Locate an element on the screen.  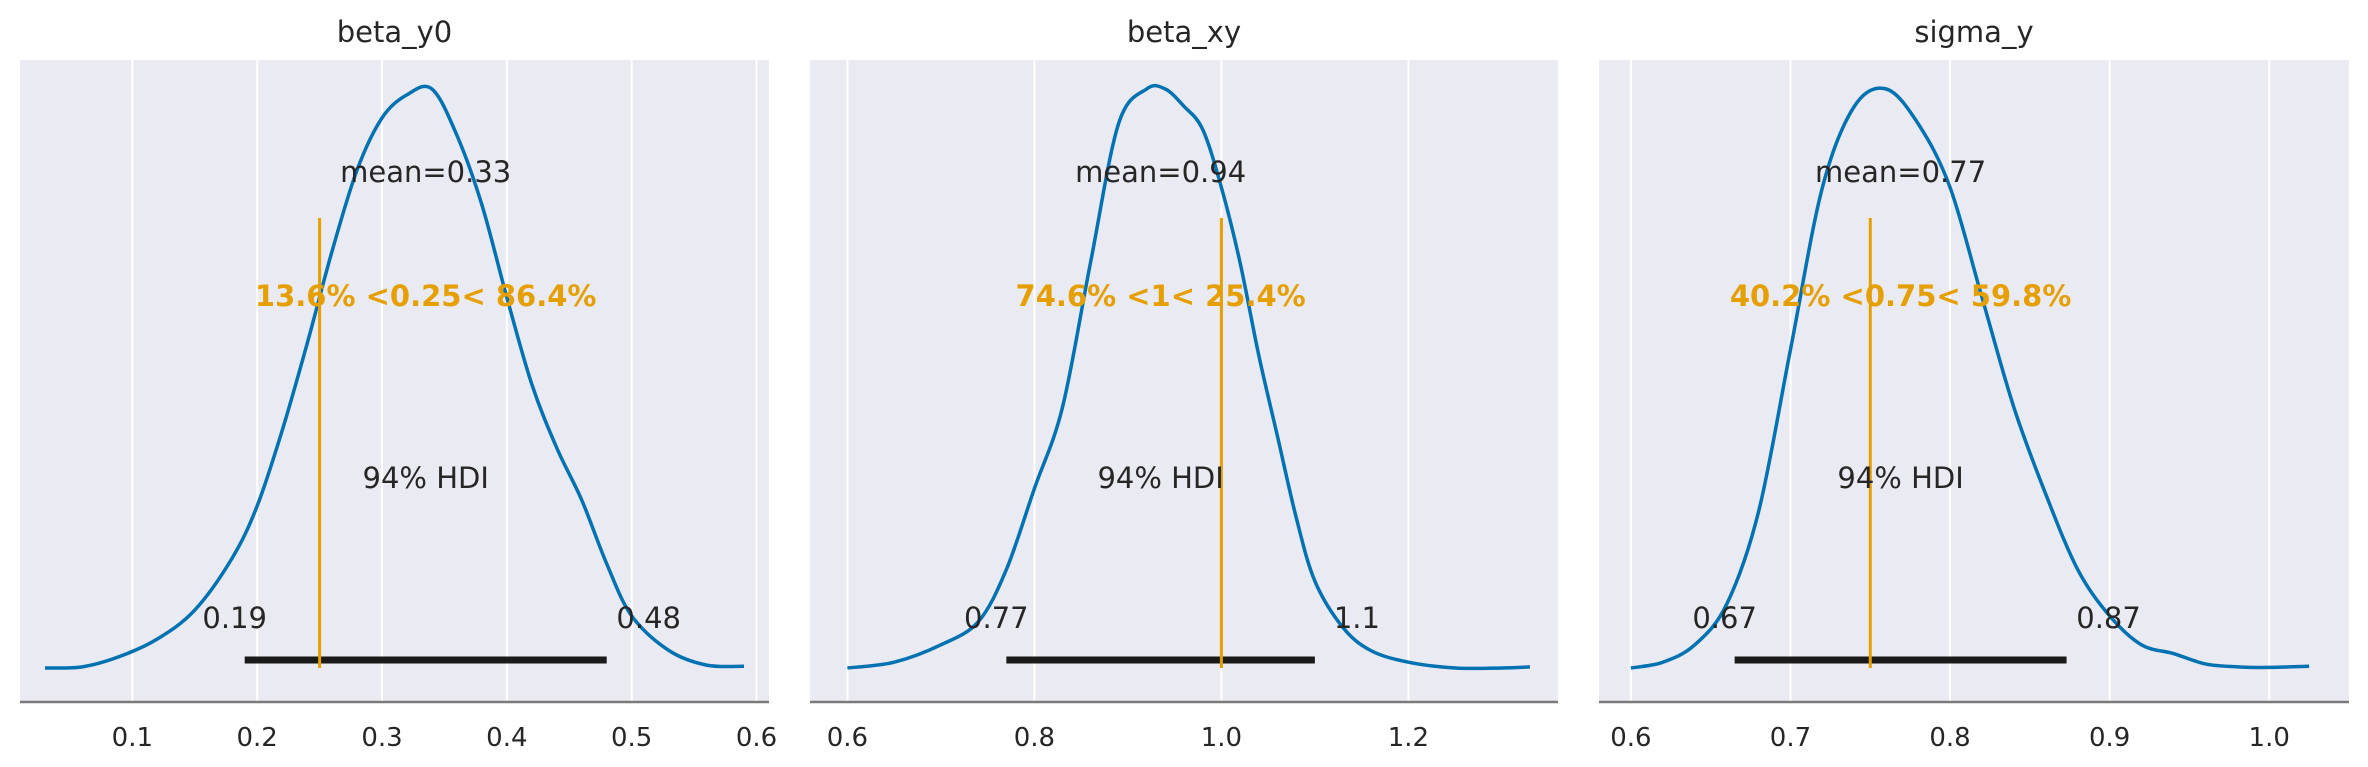
x-tick-label: 0.5 is located at coordinates (631, 738).